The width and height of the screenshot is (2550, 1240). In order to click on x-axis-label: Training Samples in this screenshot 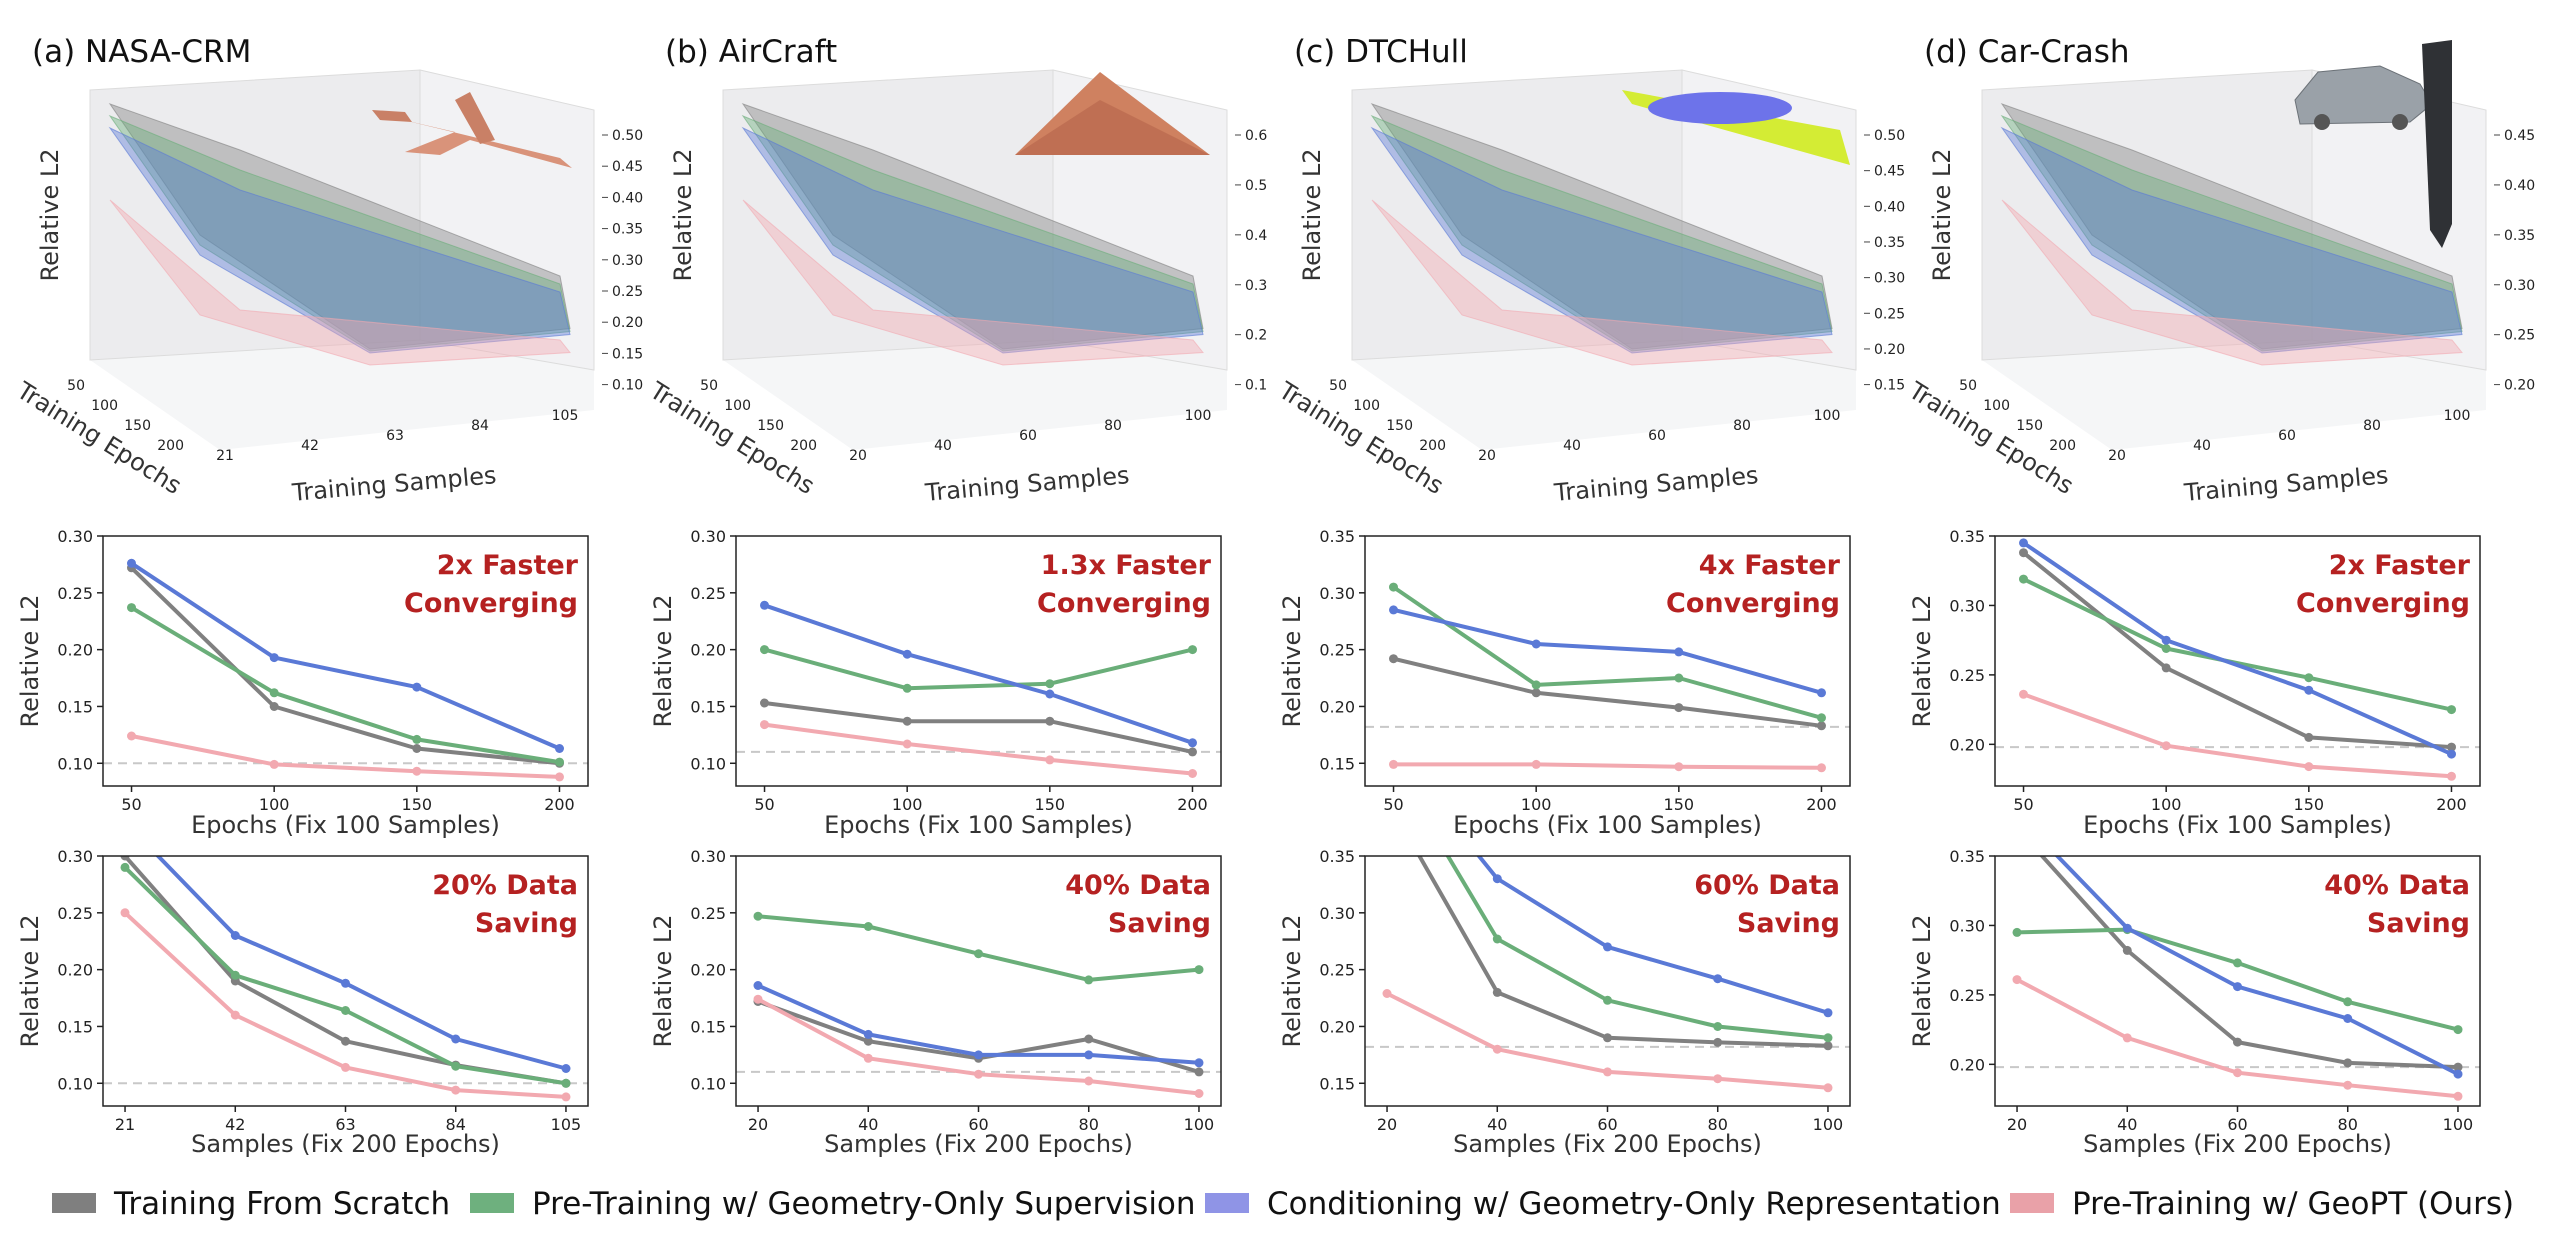, I will do `click(1026, 484)`.